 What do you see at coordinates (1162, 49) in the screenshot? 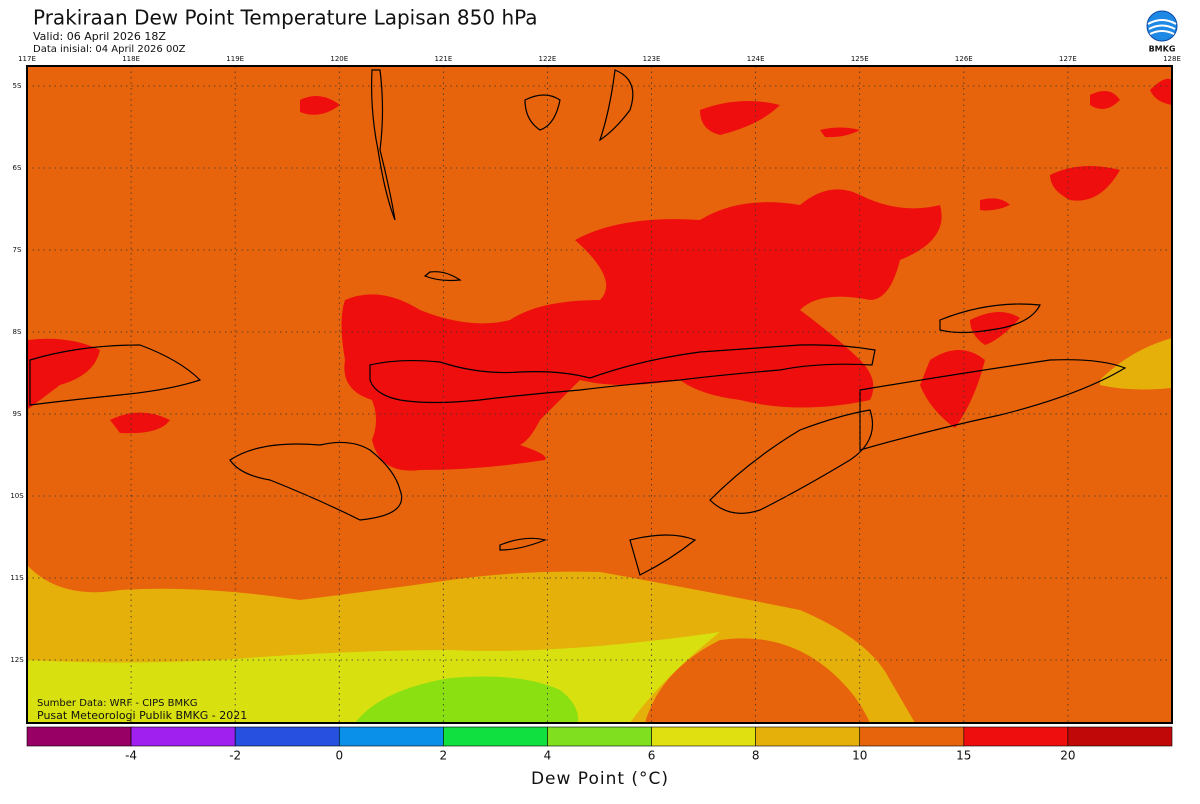
I see `logo-text: BMKG` at bounding box center [1162, 49].